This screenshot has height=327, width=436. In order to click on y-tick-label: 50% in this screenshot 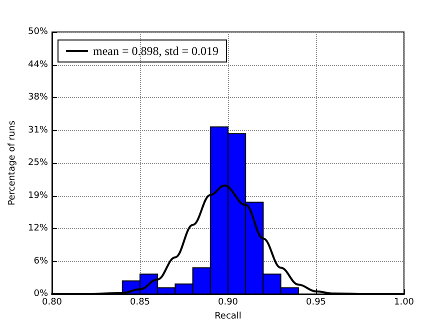, I will do `click(38, 32)`.